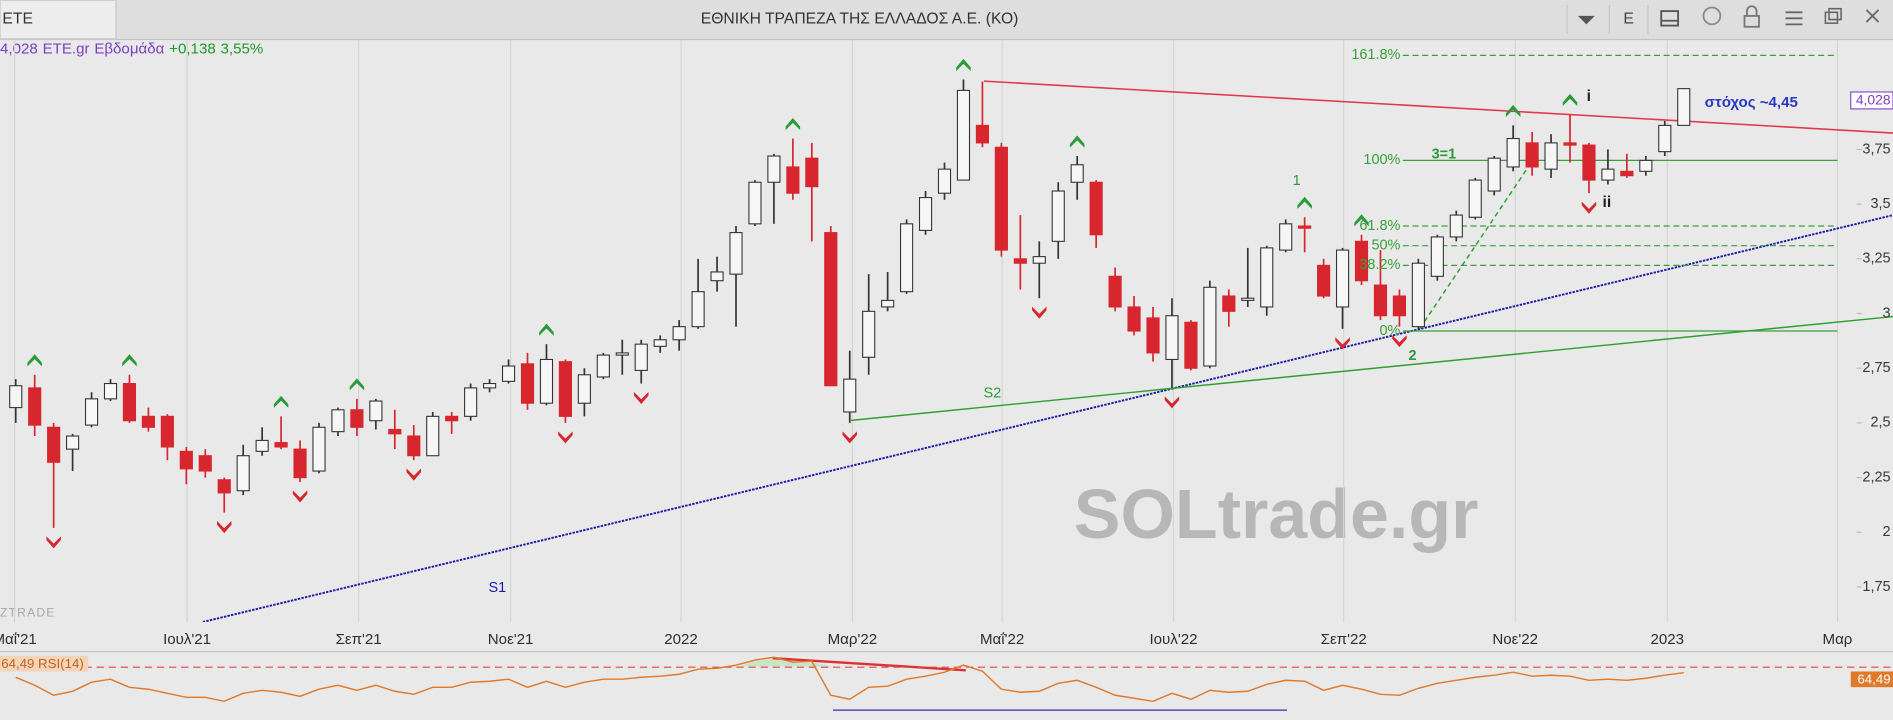 The height and width of the screenshot is (720, 1893). I want to click on last-price-box, so click(1871, 100).